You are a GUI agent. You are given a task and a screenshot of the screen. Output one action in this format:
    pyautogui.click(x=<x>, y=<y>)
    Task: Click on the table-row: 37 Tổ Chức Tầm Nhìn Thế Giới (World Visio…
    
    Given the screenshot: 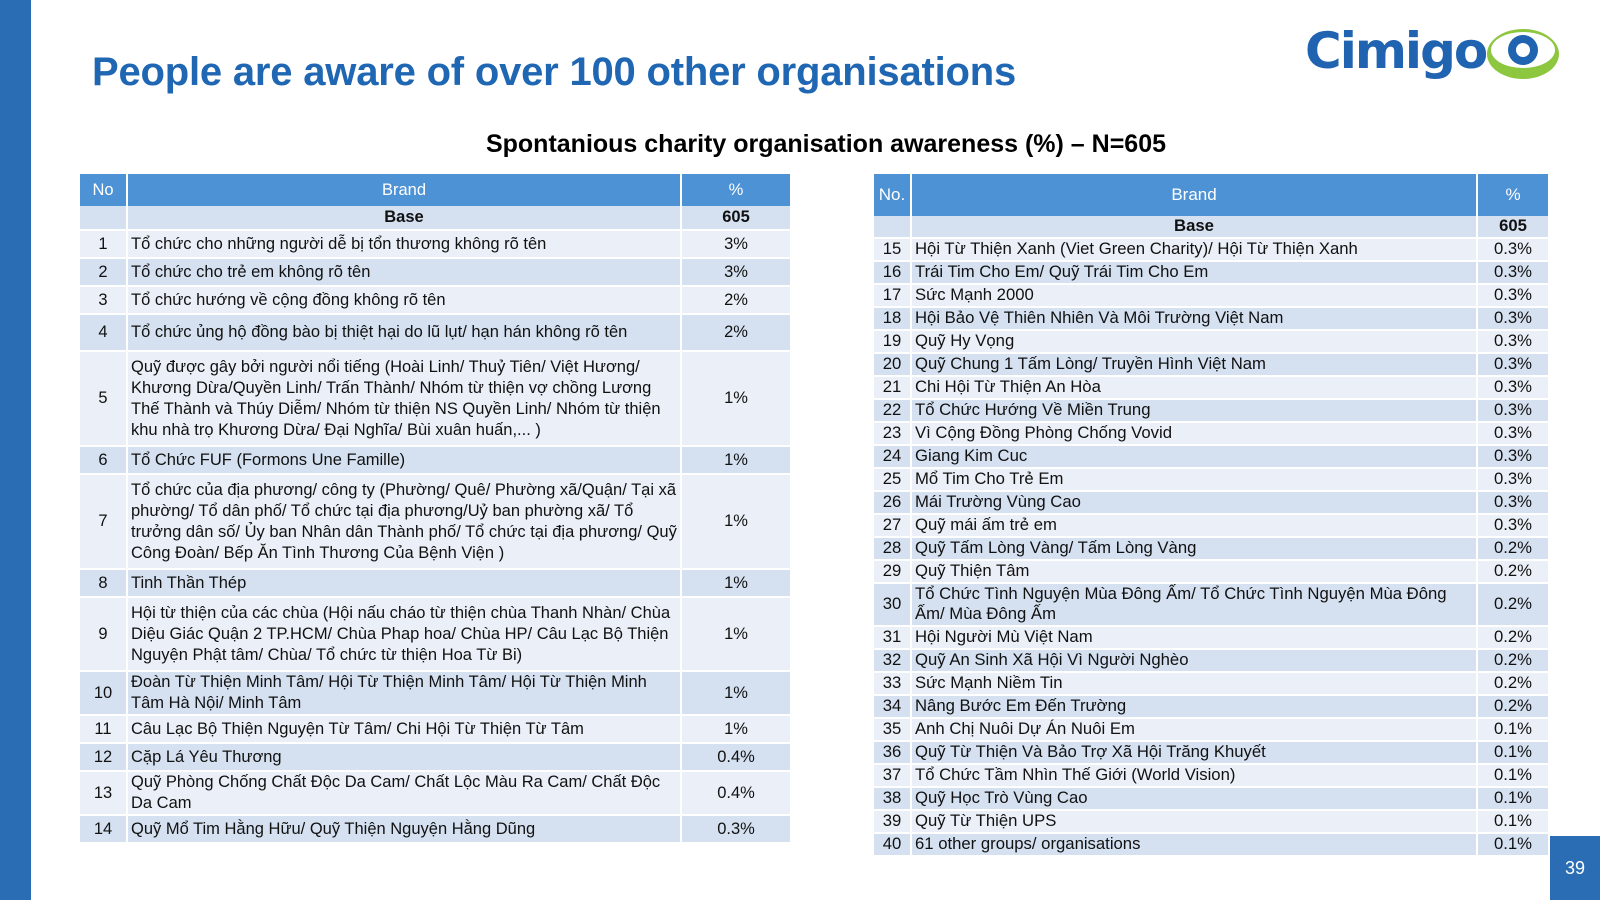 What is the action you would take?
    pyautogui.click(x=1212, y=776)
    